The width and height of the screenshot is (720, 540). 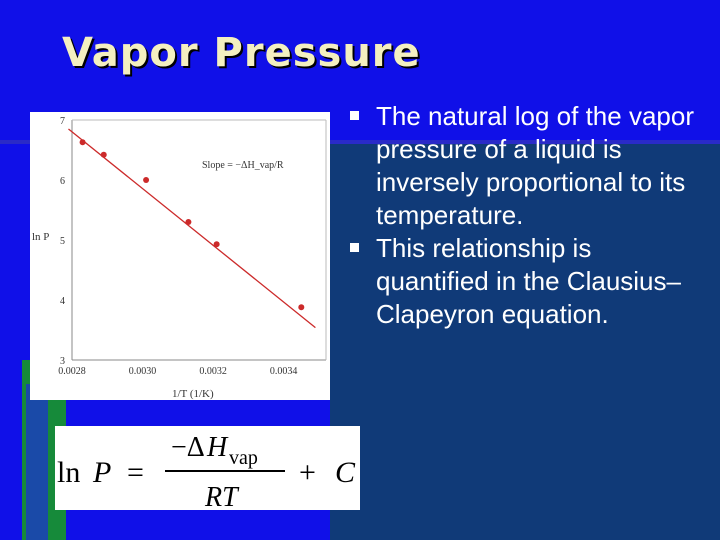 What do you see at coordinates (345, 472) in the screenshot?
I see `equation-constant: C` at bounding box center [345, 472].